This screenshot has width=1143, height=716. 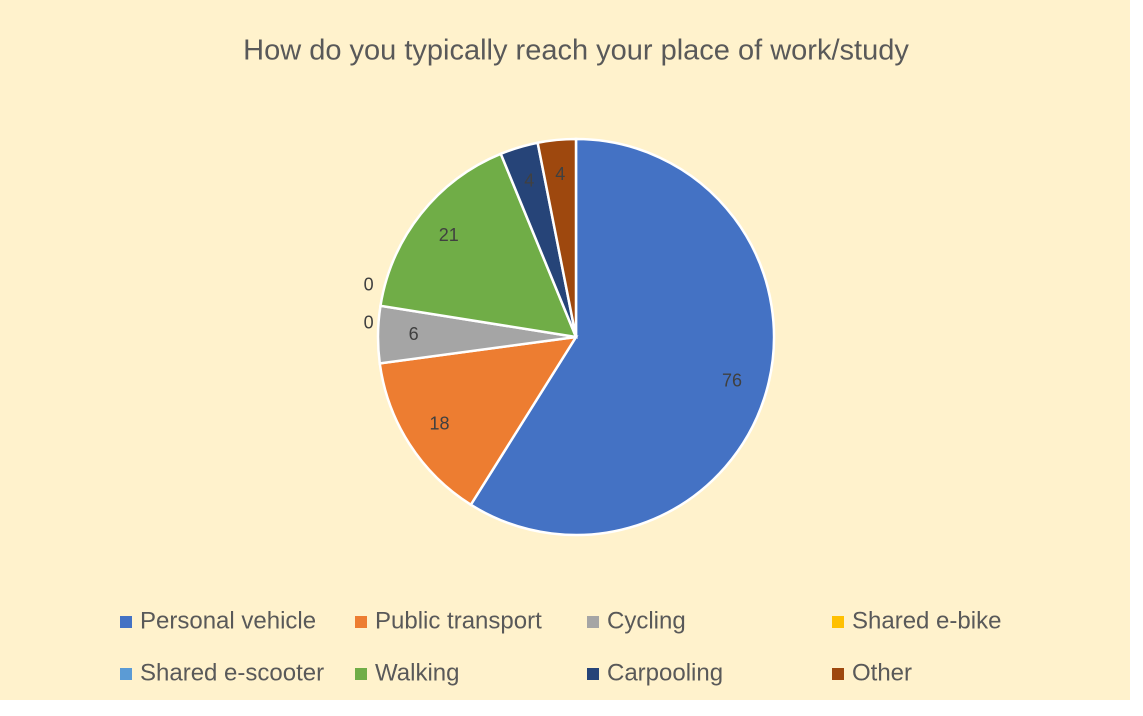 What do you see at coordinates (926, 620) in the screenshot?
I see `legend-label: Shared e-bike` at bounding box center [926, 620].